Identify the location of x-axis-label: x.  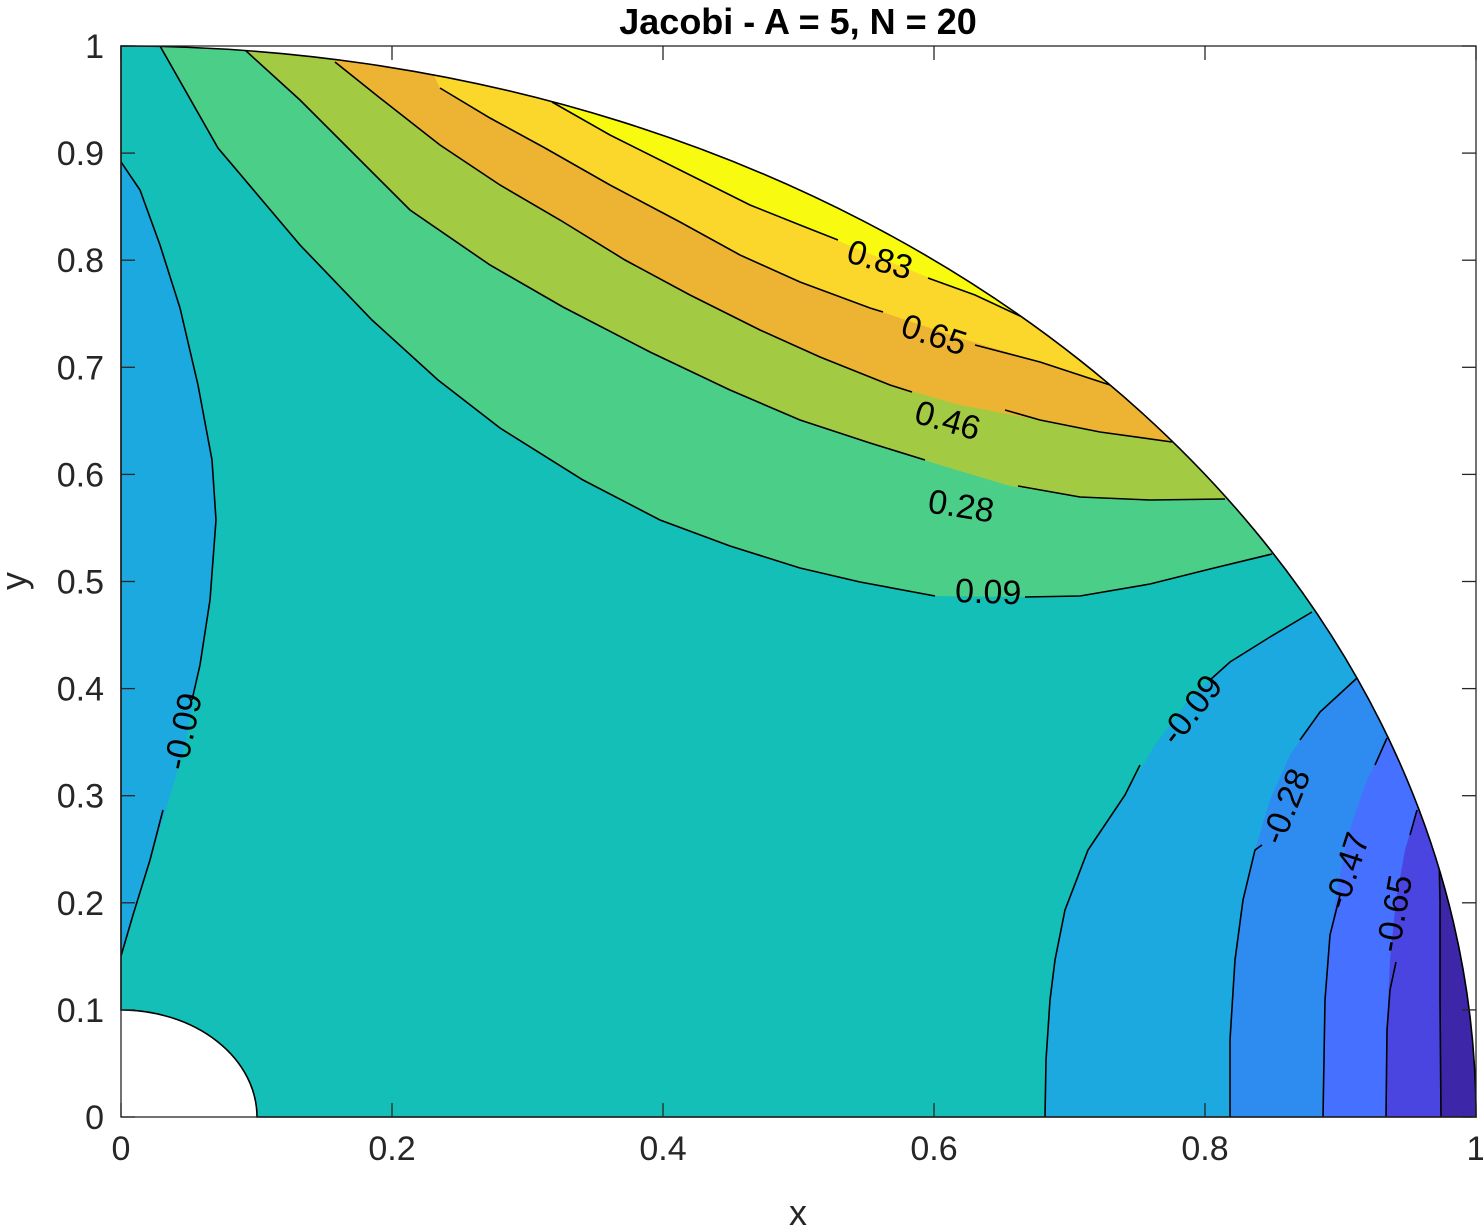
(798, 1210).